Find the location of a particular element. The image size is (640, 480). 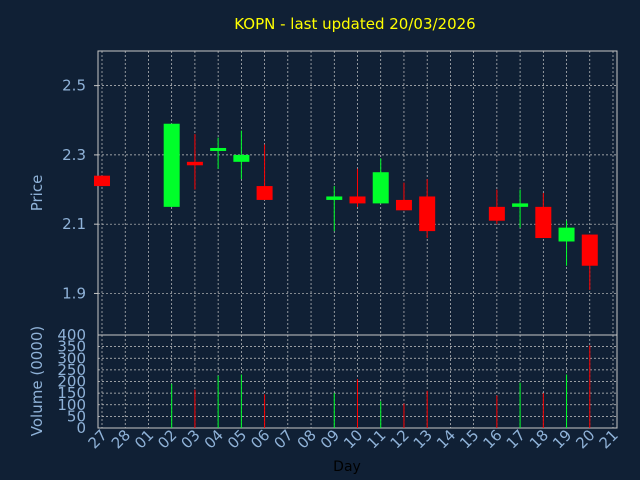

chart-title: KOPN - last updated 20/03/2026 is located at coordinates (354, 24).